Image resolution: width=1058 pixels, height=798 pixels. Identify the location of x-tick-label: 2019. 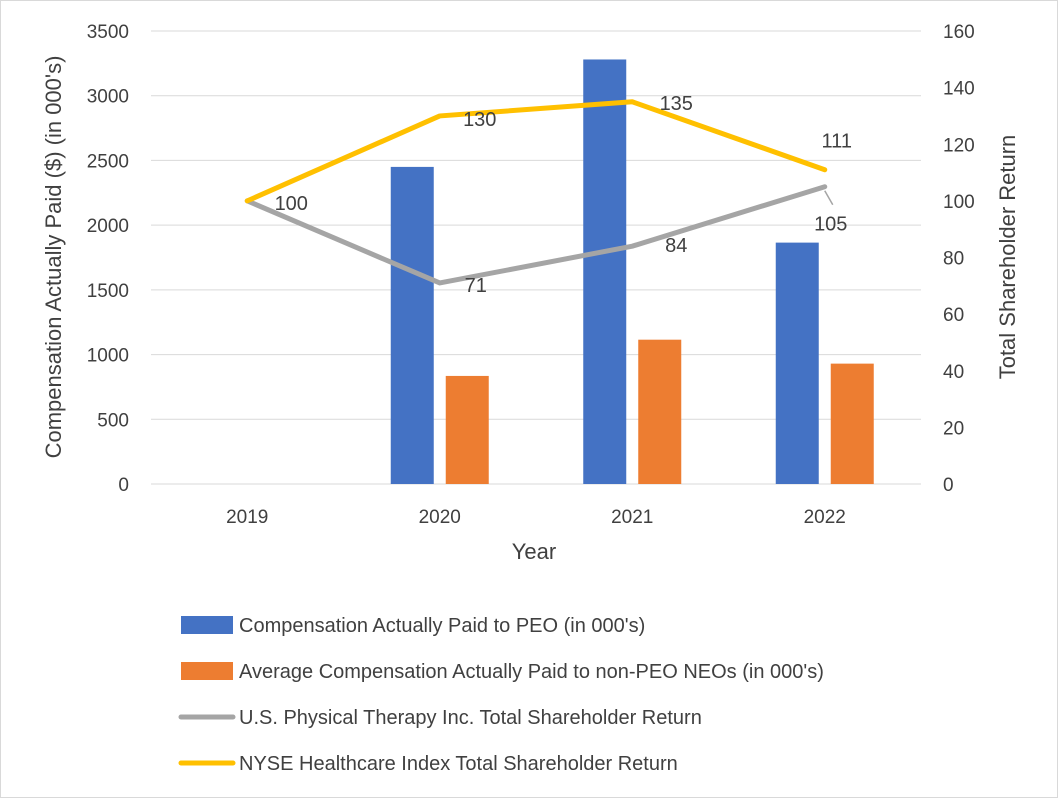
(247, 517).